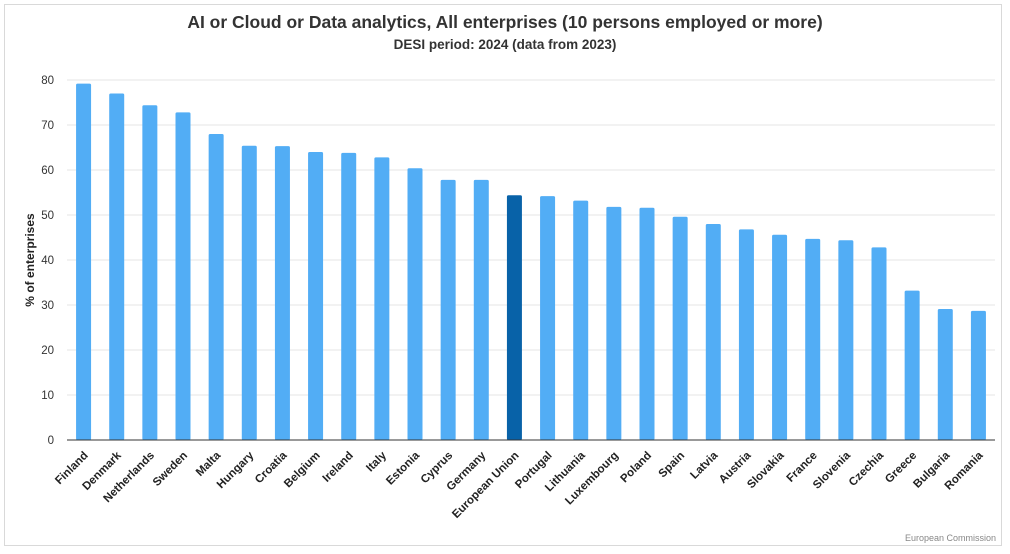  Describe the element at coordinates (376, 461) in the screenshot. I see `x-tick-label-italy: Italy` at that location.